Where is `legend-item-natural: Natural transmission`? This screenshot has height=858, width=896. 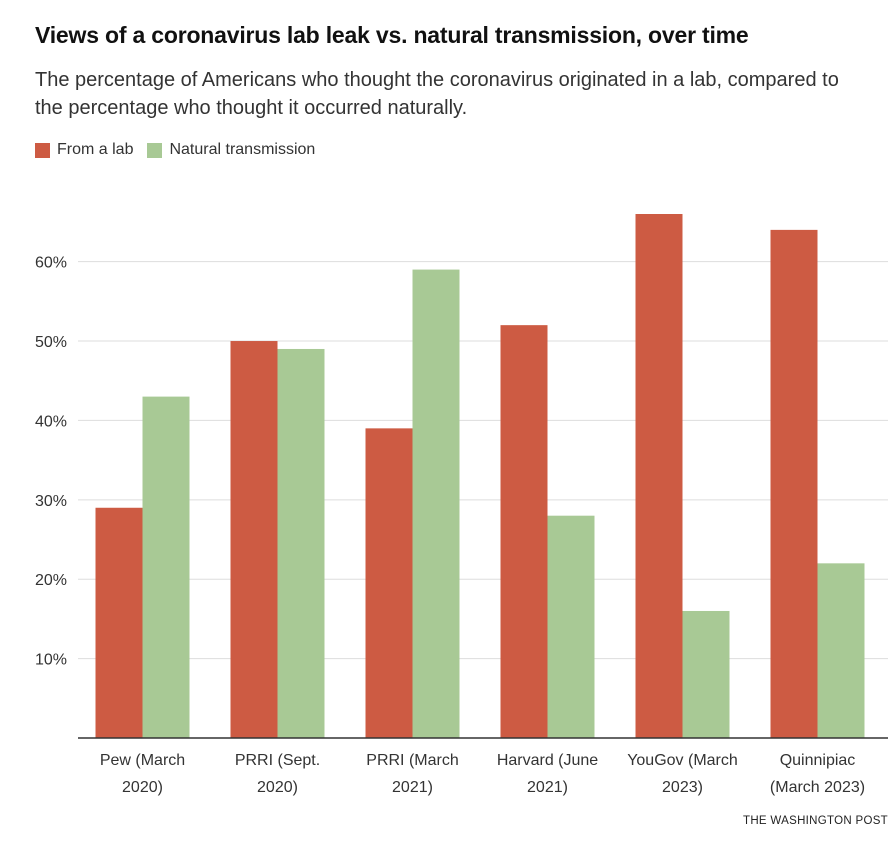
legend-item-natural: Natural transmission is located at coordinates (231, 150).